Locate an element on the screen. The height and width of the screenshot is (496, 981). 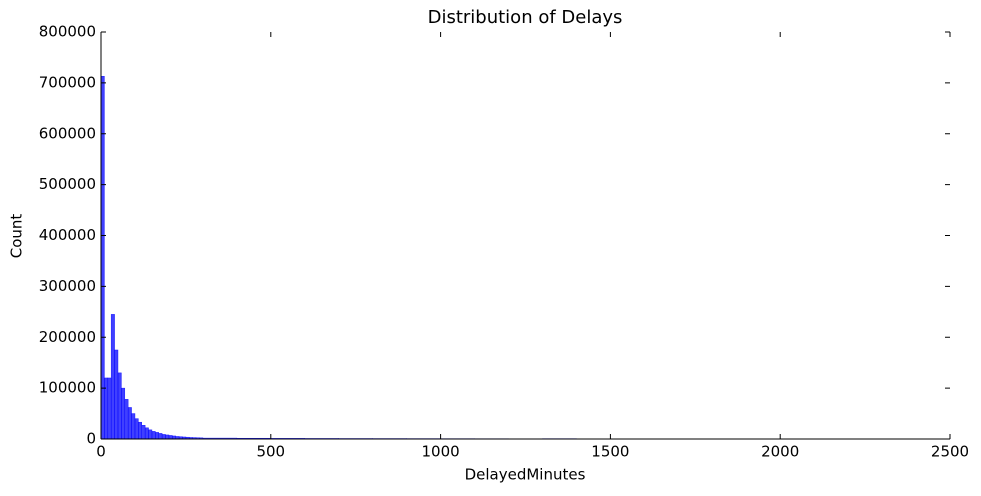
x-tick-label: 500 is located at coordinates (270, 452).